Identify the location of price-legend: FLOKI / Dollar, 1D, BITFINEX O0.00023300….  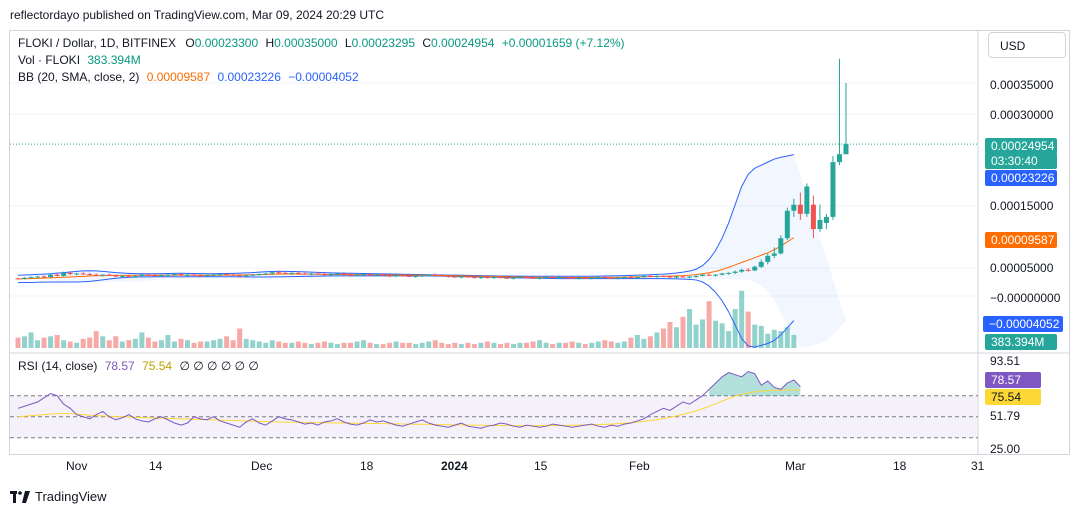
(321, 43).